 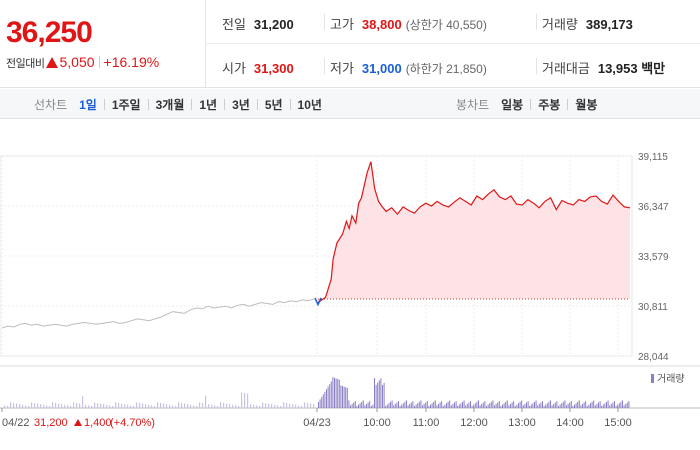 What do you see at coordinates (273, 104) in the screenshot?
I see `tab-line-5: 5년` at bounding box center [273, 104].